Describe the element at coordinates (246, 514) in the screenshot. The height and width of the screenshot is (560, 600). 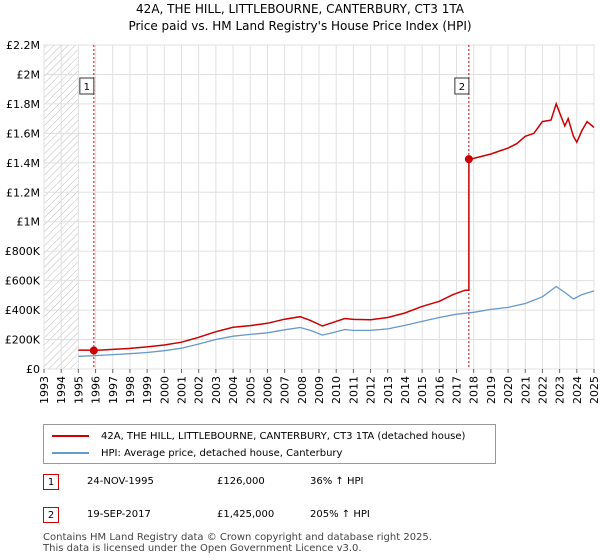
I see `sale-price: £1,425,000` at that location.